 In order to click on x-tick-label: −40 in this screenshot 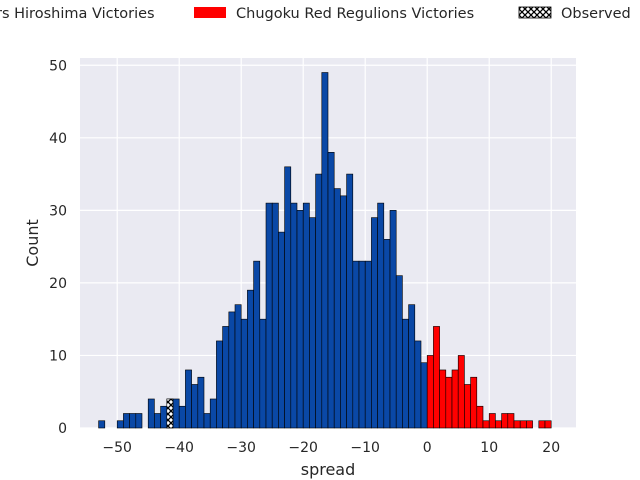, I will do `click(179, 448)`.